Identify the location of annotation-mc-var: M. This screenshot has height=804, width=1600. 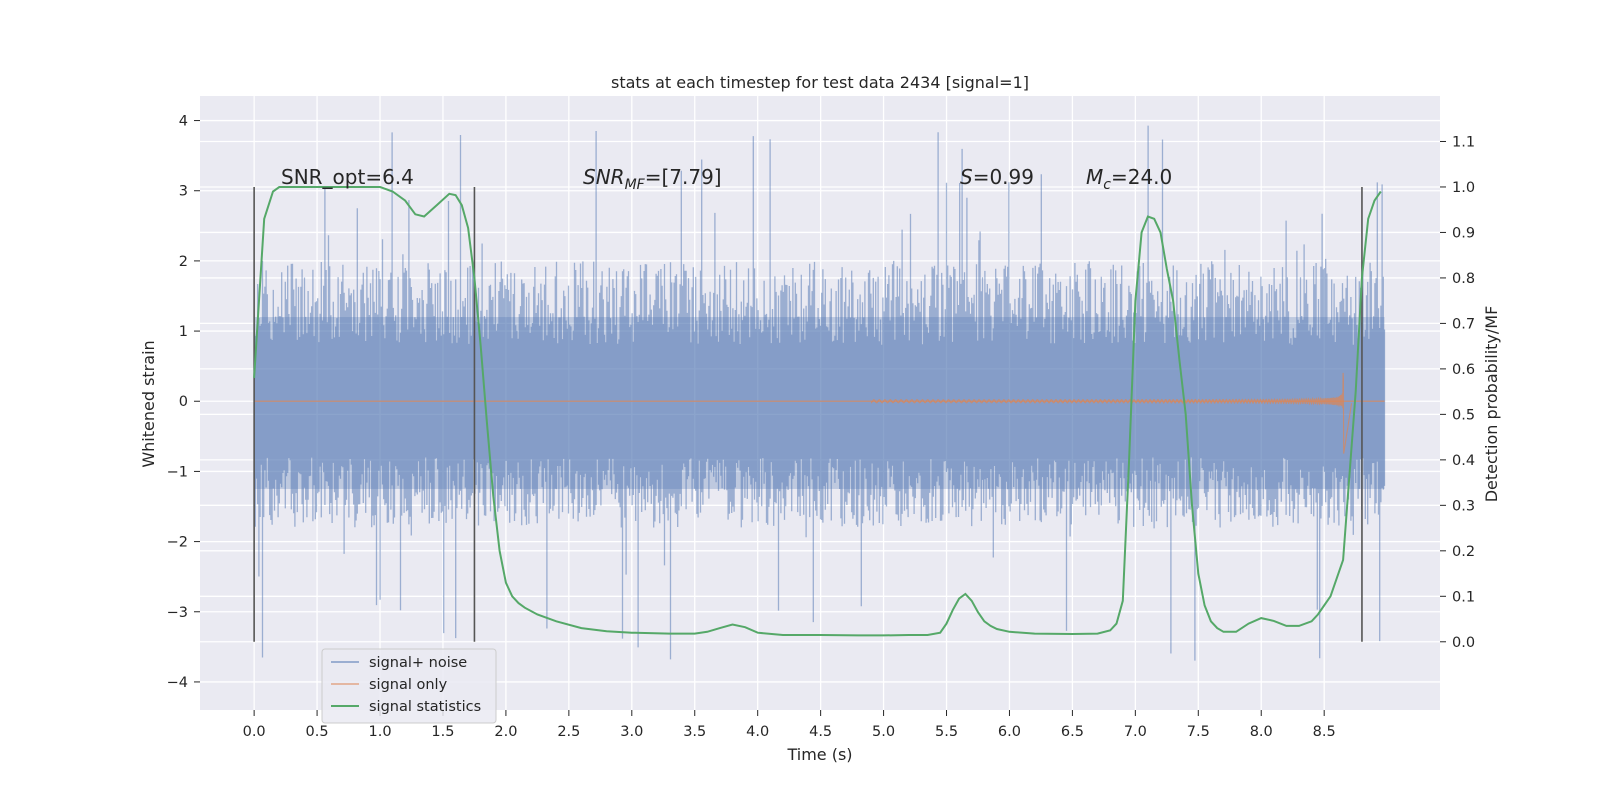
(1094, 177).